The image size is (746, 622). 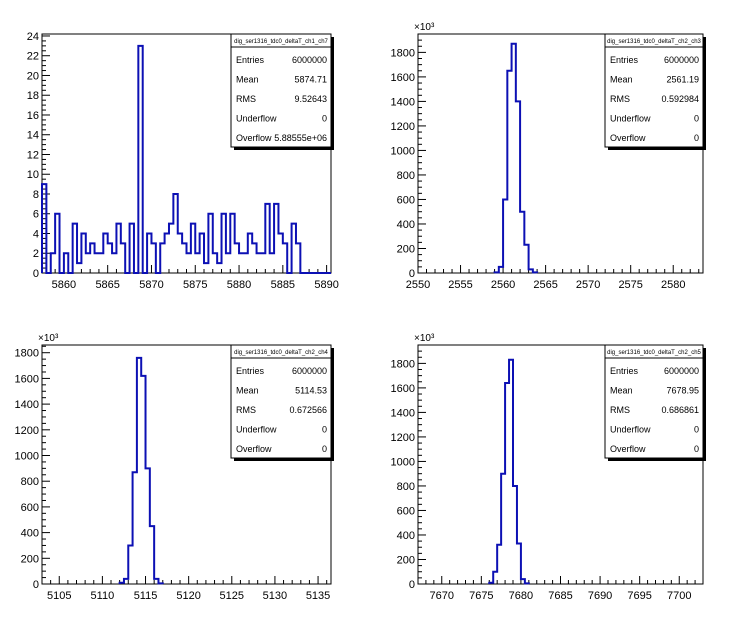 What do you see at coordinates (679, 596) in the screenshot?
I see `x-tick-label: 7700` at bounding box center [679, 596].